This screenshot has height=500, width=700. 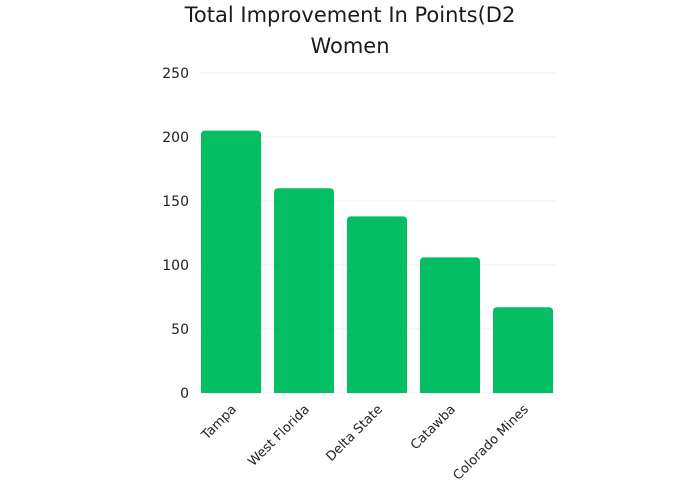 I want to click on y-tick-label: 250, so click(x=175, y=74).